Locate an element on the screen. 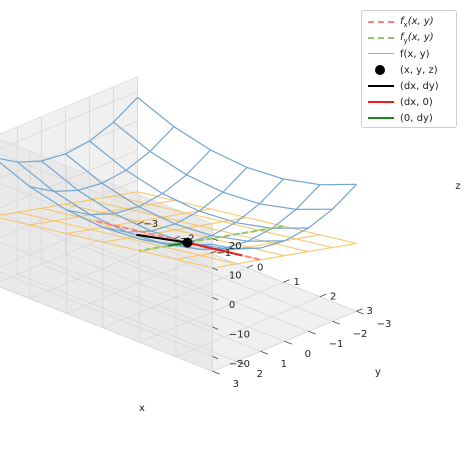 The width and height of the screenshot is (468, 449). legend-label: (0, dy) is located at coordinates (416, 118).